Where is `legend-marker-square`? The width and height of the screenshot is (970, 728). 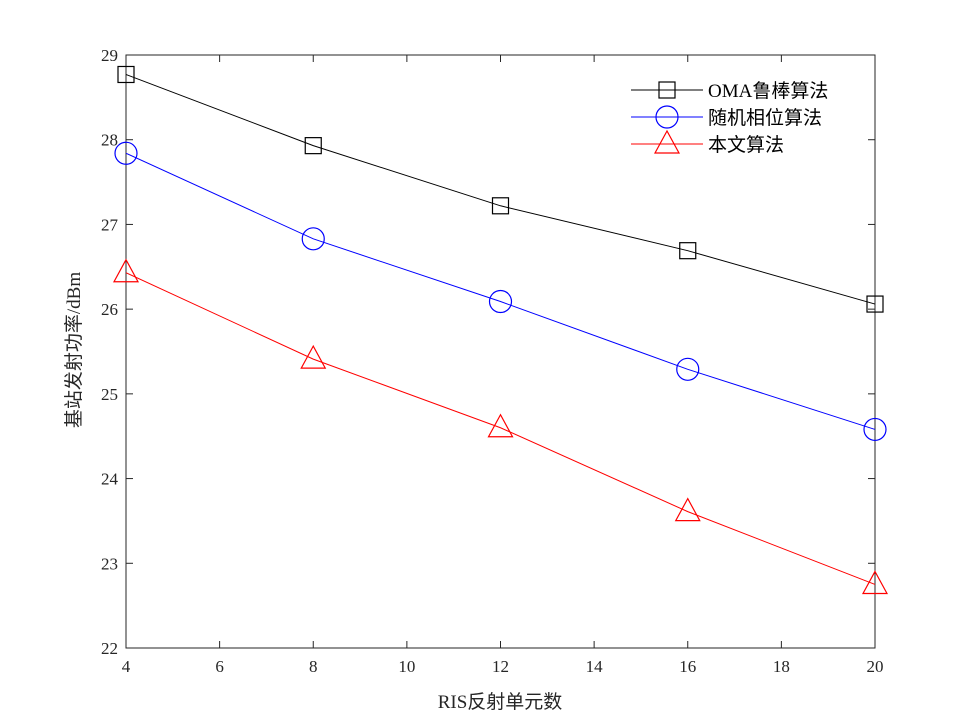 legend-marker-square is located at coordinates (667, 90).